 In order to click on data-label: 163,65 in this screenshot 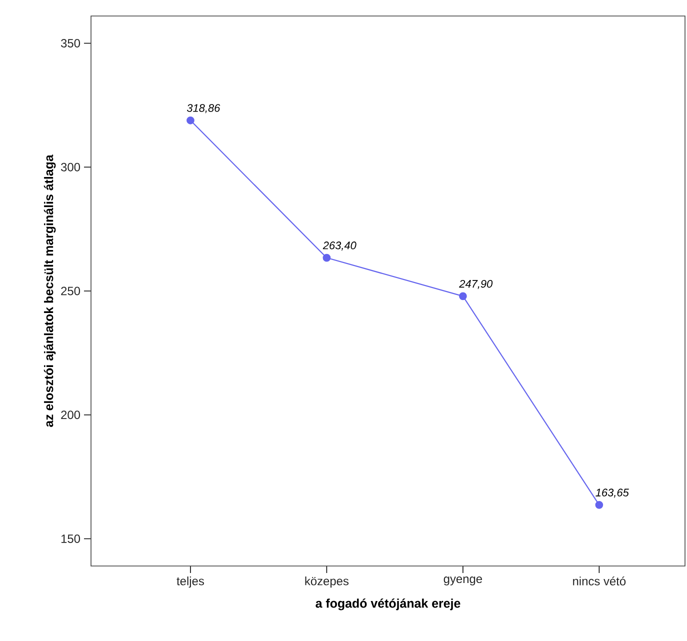, I will do `click(612, 493)`.